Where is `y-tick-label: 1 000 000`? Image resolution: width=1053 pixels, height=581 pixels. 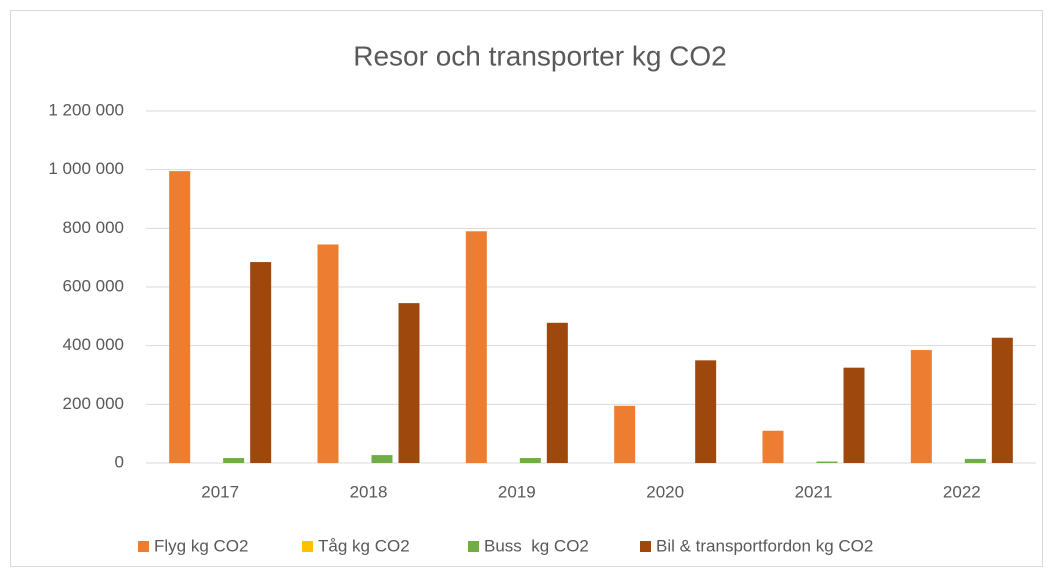 y-tick-label: 1 000 000 is located at coordinates (86, 168).